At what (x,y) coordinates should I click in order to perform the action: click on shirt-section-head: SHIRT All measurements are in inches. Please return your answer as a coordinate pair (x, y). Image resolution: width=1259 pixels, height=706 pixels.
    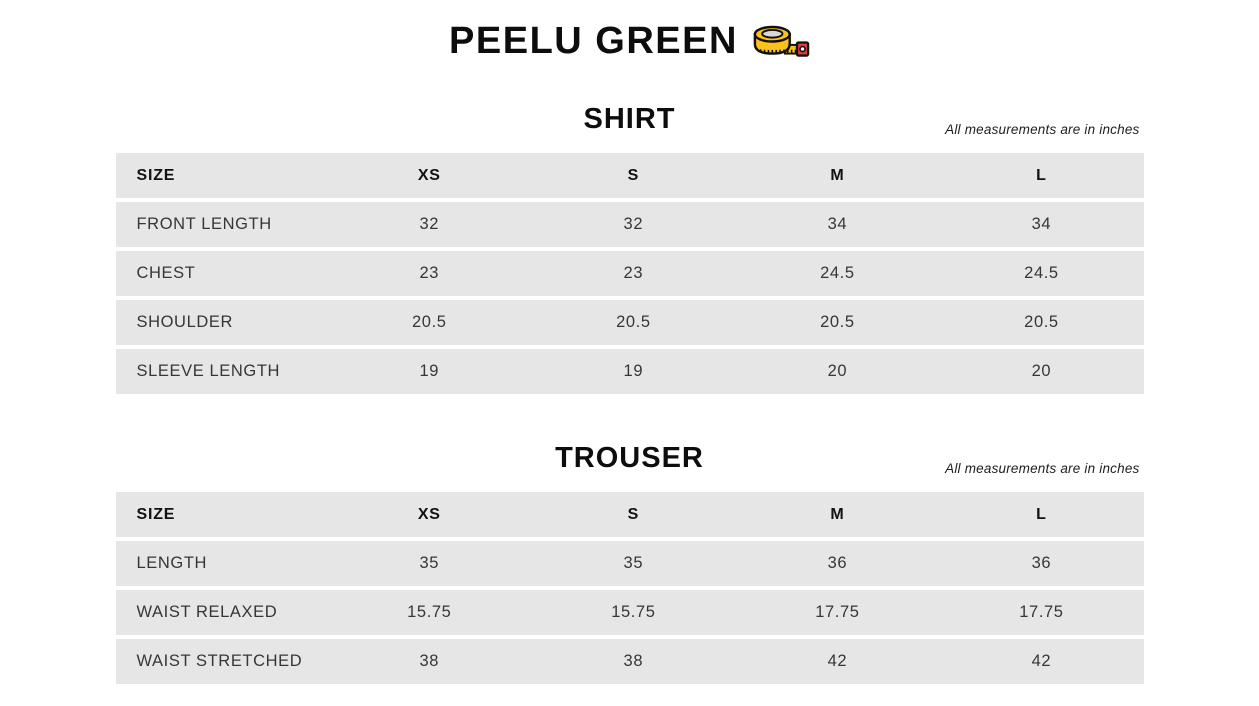
    Looking at the image, I should click on (630, 119).